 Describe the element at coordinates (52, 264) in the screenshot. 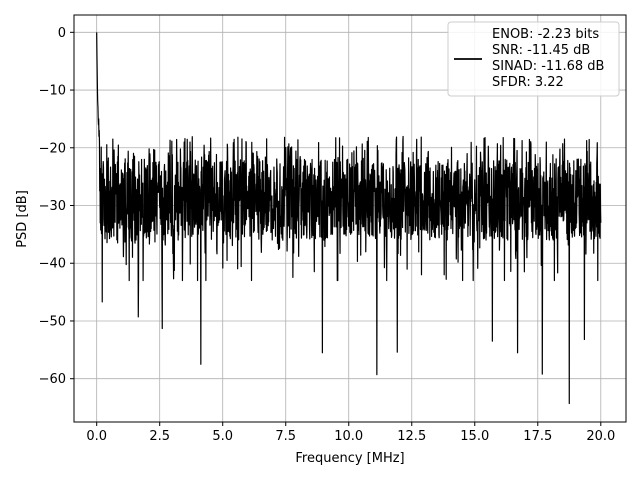

I see `y-tick-label: −40` at that location.